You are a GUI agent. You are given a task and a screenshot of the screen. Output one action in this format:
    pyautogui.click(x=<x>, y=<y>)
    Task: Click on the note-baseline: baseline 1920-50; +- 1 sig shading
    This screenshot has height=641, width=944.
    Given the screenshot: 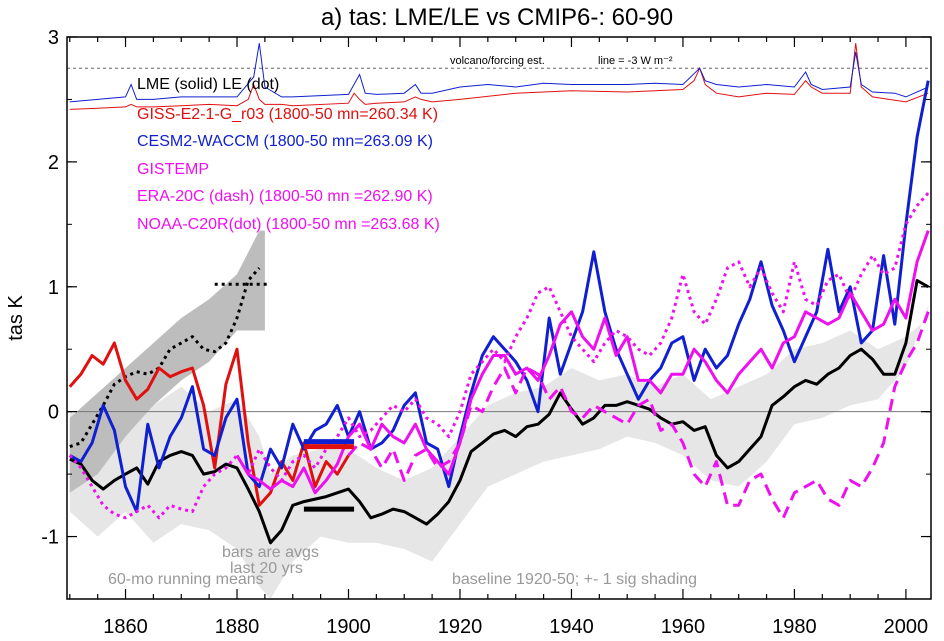 What is the action you would take?
    pyautogui.click(x=574, y=579)
    